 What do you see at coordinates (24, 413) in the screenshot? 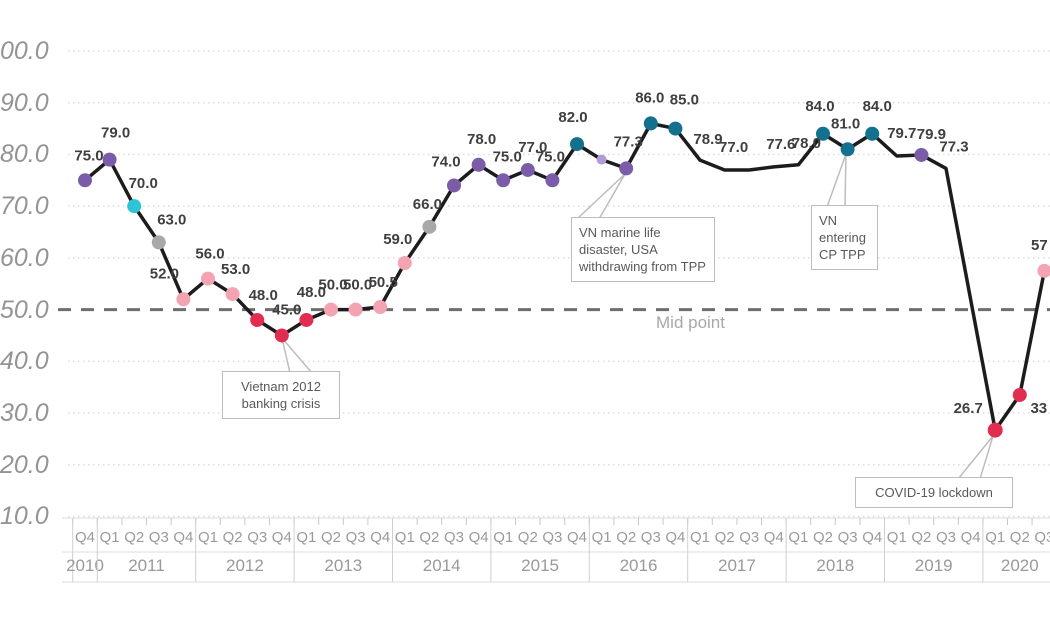
I see `y-axis-label: 30.0` at bounding box center [24, 413].